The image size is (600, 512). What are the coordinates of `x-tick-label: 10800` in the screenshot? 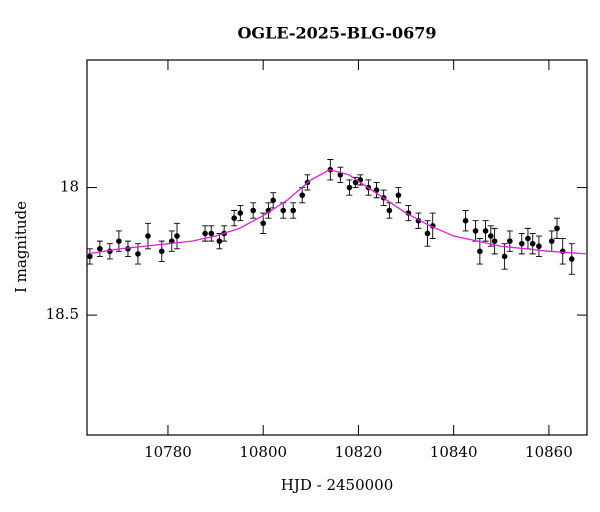 It's located at (263, 452).